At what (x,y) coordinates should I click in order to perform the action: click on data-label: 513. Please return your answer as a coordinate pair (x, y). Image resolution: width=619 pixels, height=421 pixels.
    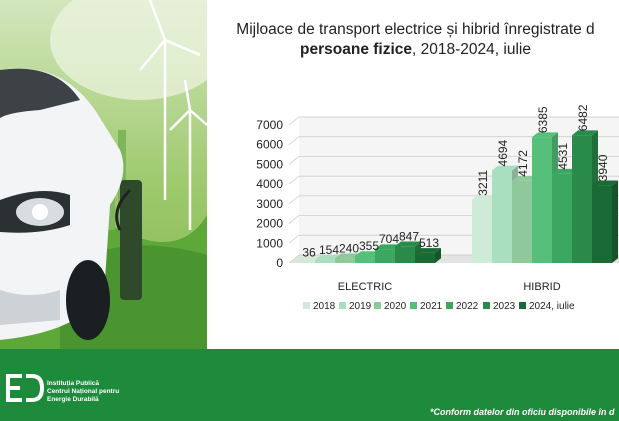
    Looking at the image, I should click on (429, 243).